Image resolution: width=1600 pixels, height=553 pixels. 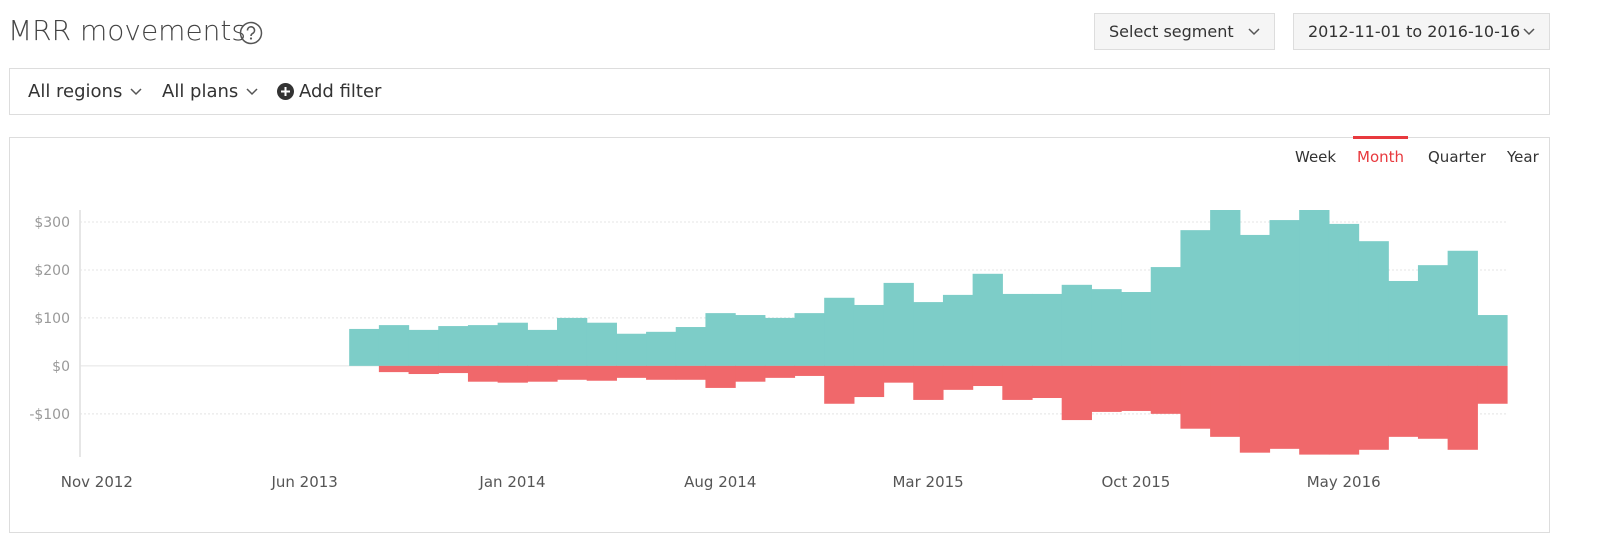 I want to click on segment-dropdown: Select segment, so click(x=1184, y=31).